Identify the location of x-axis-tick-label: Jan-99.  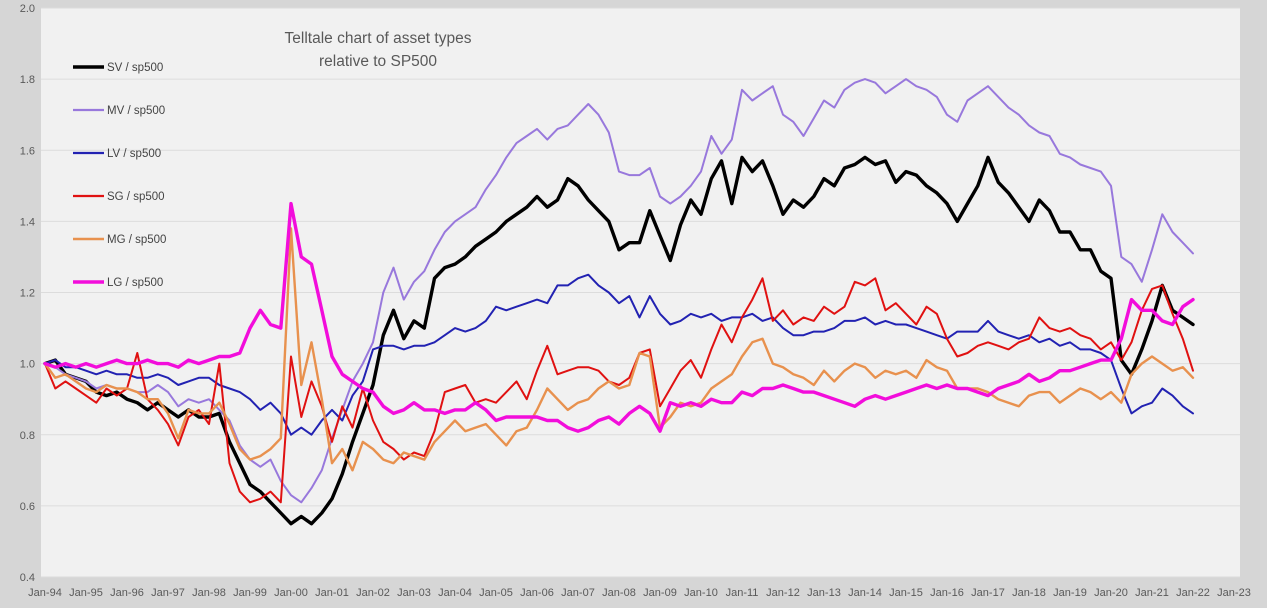
(250, 593).